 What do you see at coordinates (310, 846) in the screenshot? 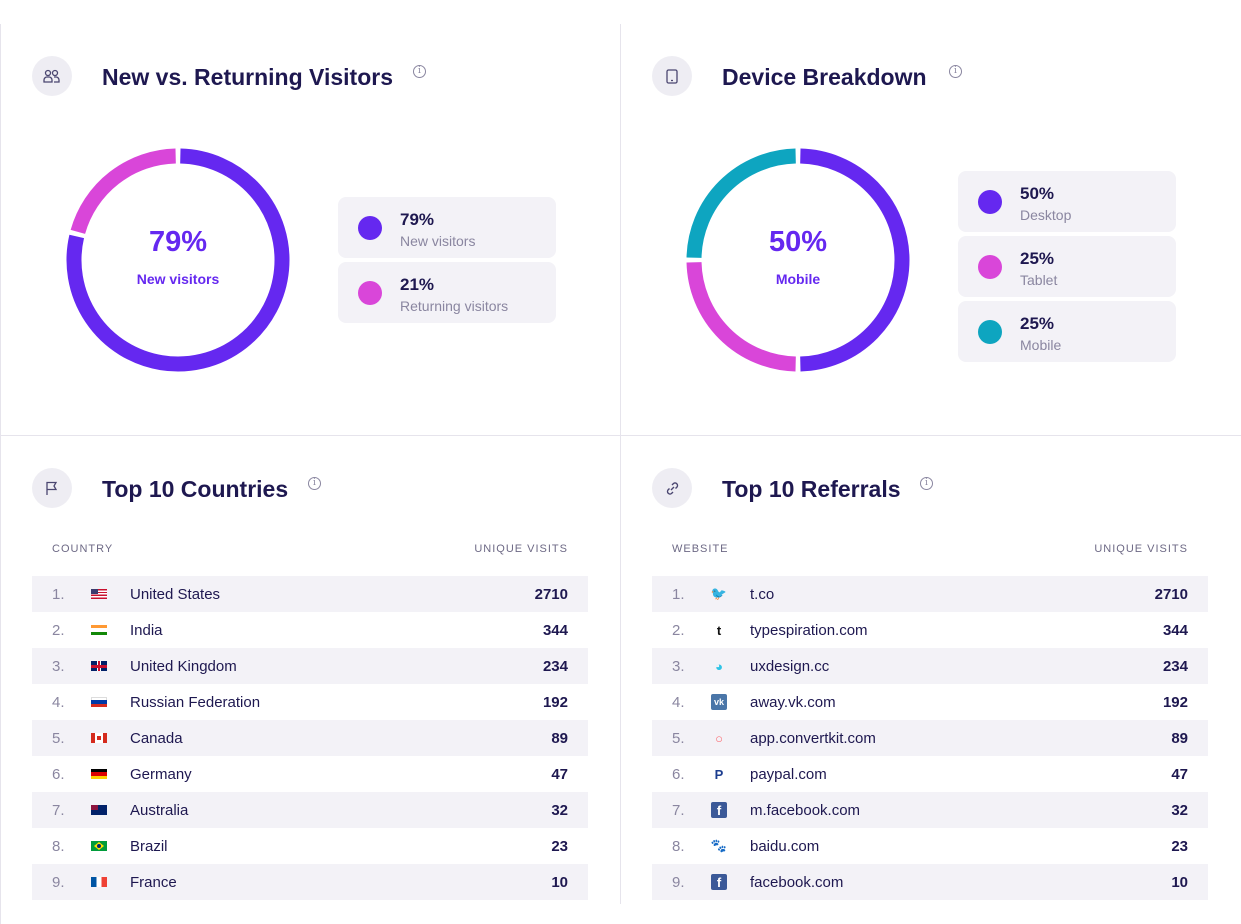
I see `table-row: 8. Brazil 23` at bounding box center [310, 846].